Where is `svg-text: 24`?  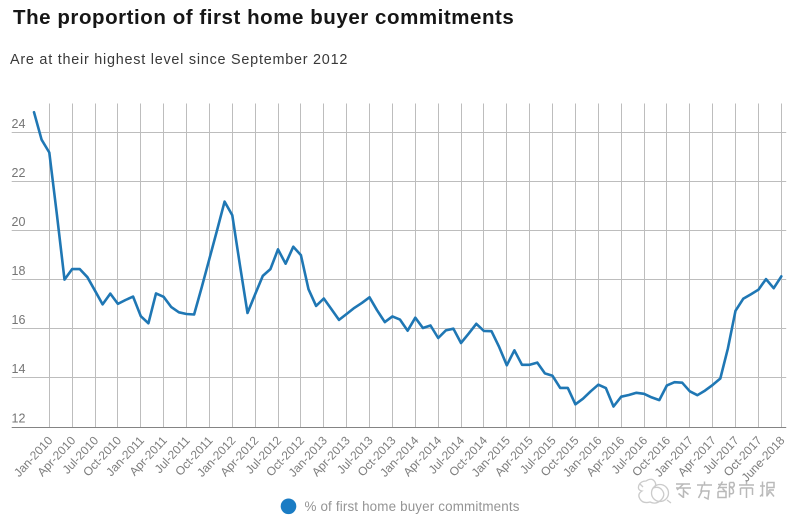
svg-text: 24 is located at coordinates (19, 124).